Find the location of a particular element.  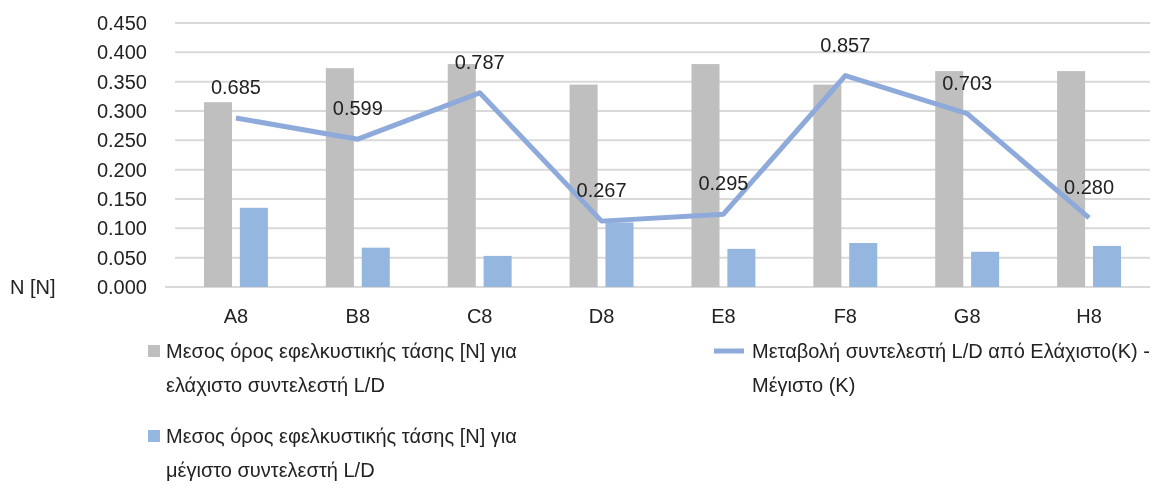

y-tick-label: 0.300 is located at coordinates (121, 111).